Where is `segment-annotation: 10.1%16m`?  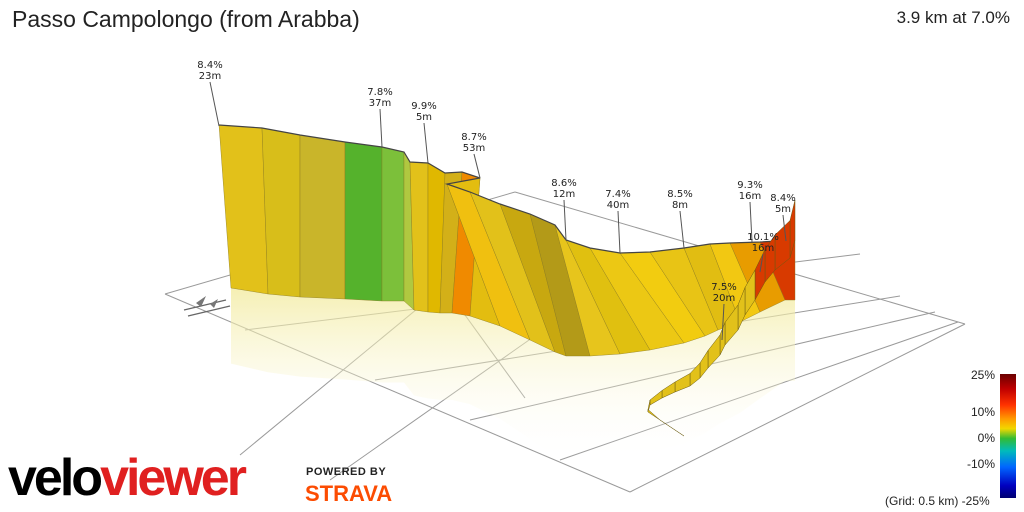 segment-annotation: 10.1%16m is located at coordinates (763, 252).